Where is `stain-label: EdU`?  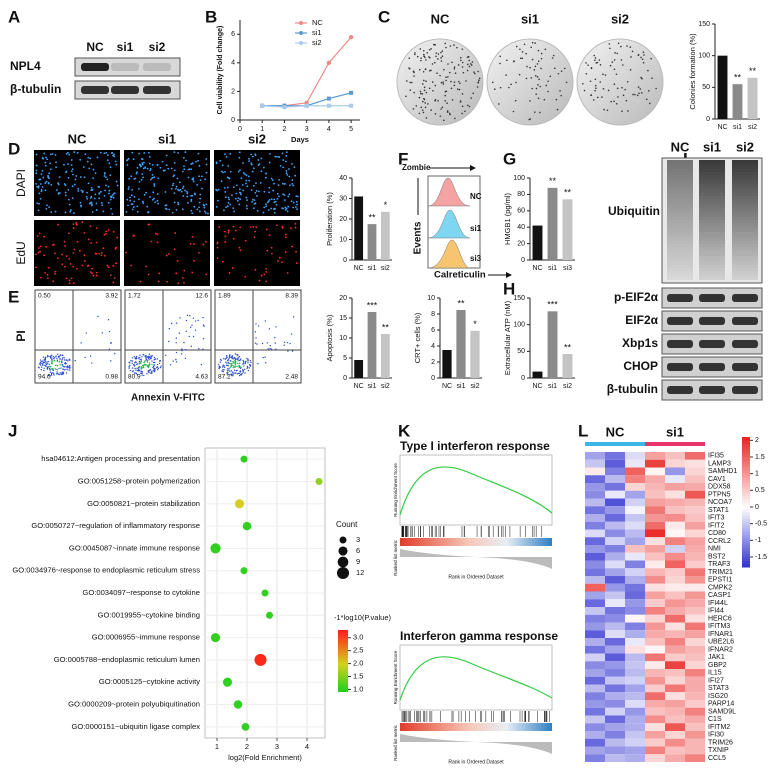 stain-label: EdU is located at coordinates (21, 252).